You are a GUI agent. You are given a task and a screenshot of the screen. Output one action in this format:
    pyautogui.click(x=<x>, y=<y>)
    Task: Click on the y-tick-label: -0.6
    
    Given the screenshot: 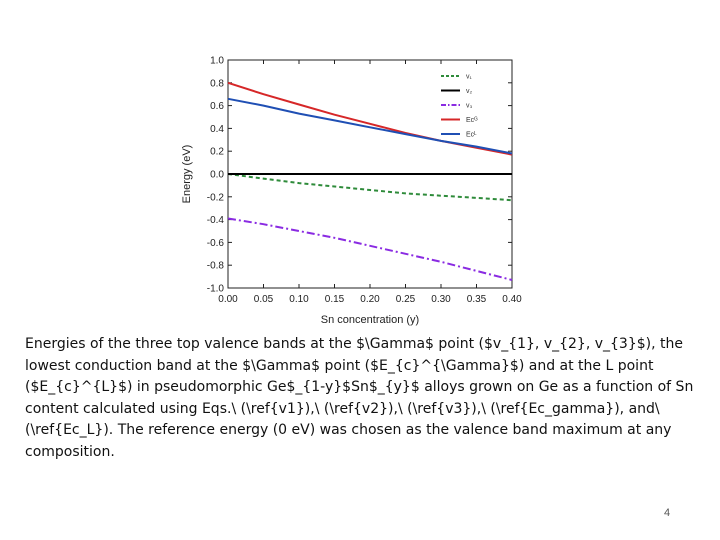 What is the action you would take?
    pyautogui.click(x=216, y=243)
    